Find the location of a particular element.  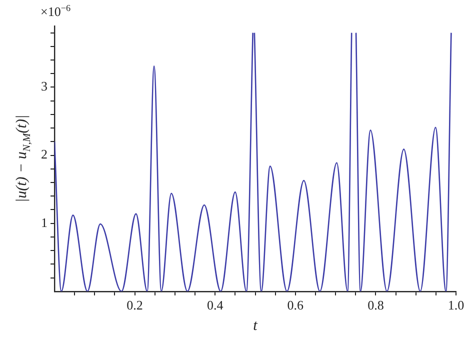

x-tick-label: 0.4 is located at coordinates (215, 305).